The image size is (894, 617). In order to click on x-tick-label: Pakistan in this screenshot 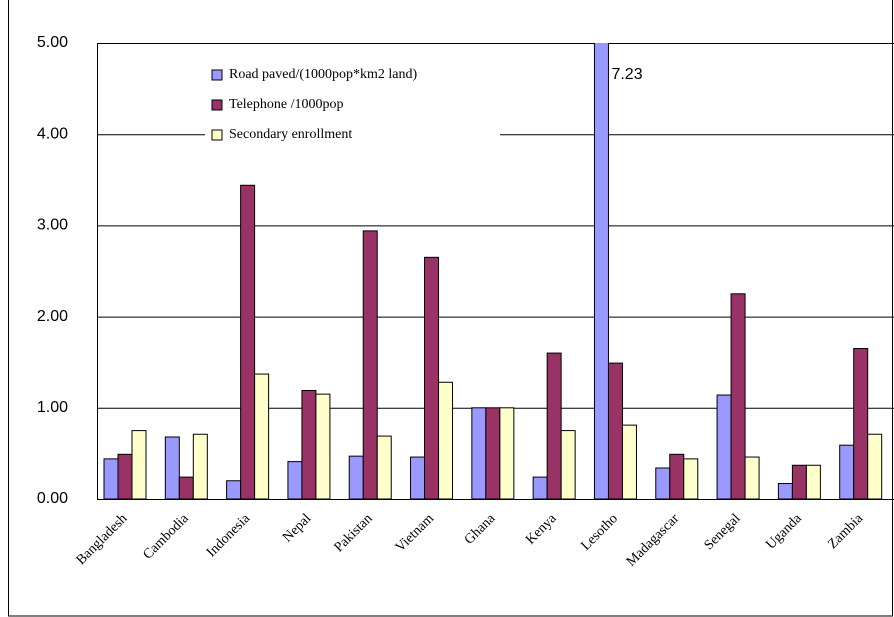, I will do `click(354, 533)`.